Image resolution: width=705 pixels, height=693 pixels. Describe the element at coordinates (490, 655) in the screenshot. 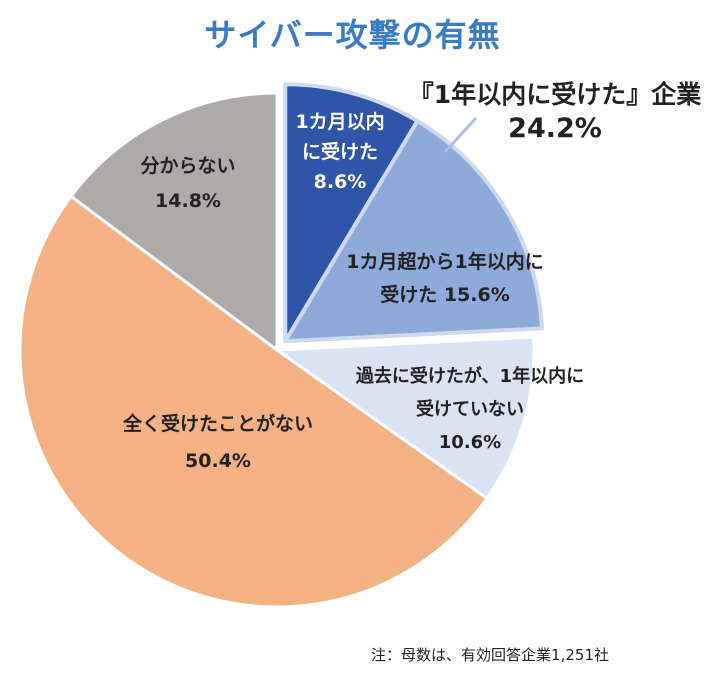

I see `footnote: 注：母数は、有効回答企業1,251社` at that location.